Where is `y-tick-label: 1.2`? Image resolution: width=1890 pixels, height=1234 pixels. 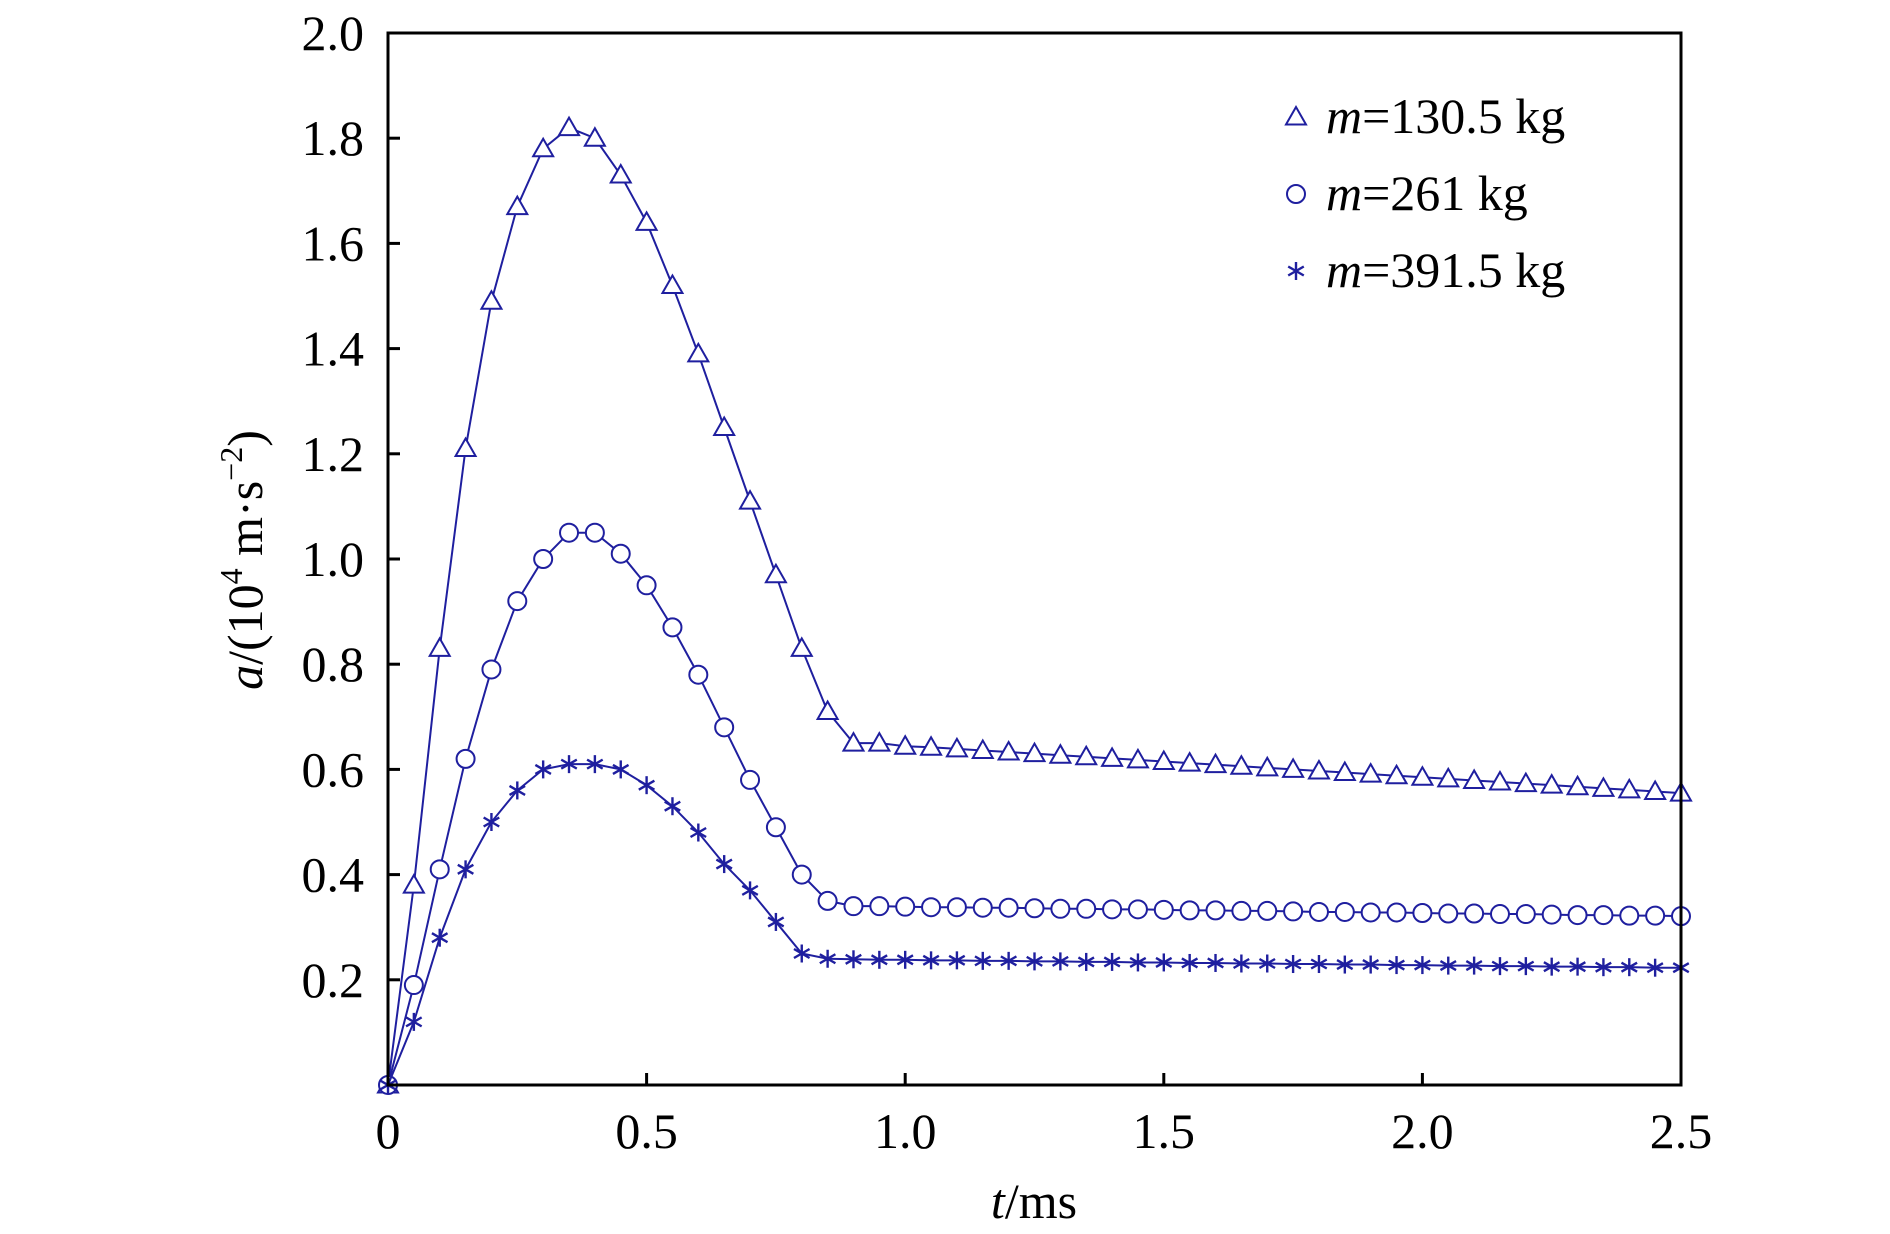
y-tick-label: 1.2 is located at coordinates (333, 454).